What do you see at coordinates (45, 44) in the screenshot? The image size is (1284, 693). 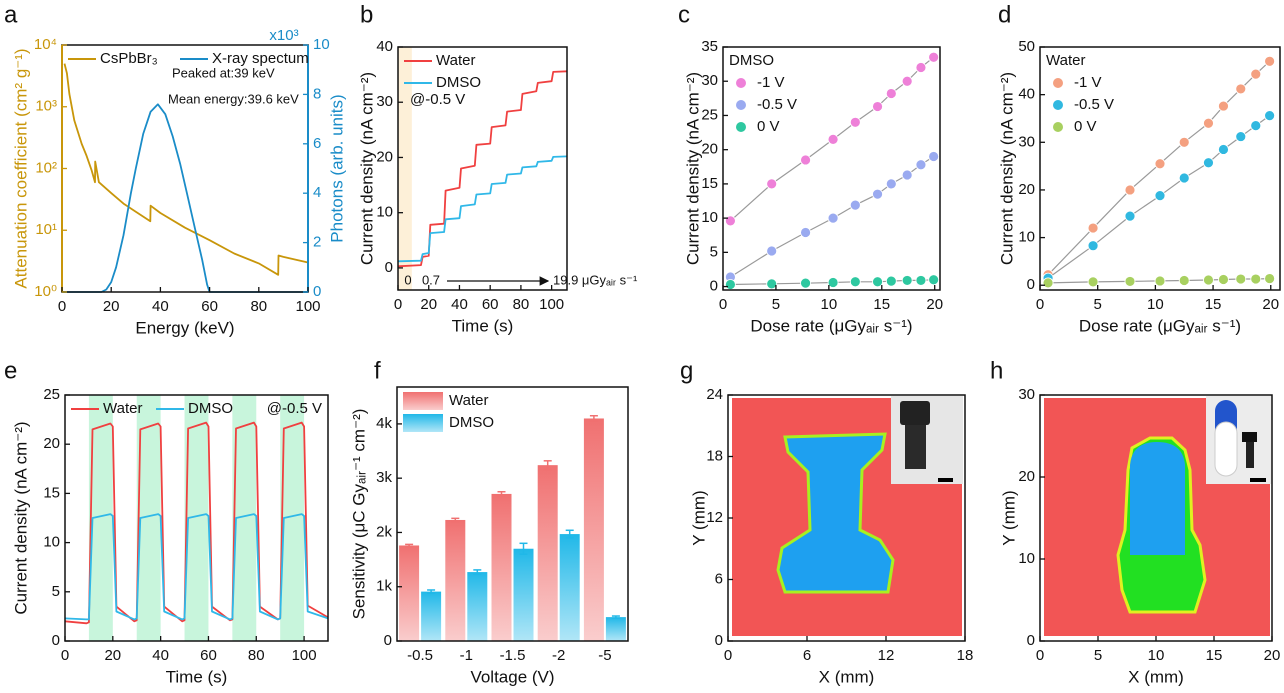 I see `y-tick-label: 10⁴` at bounding box center [45, 44].